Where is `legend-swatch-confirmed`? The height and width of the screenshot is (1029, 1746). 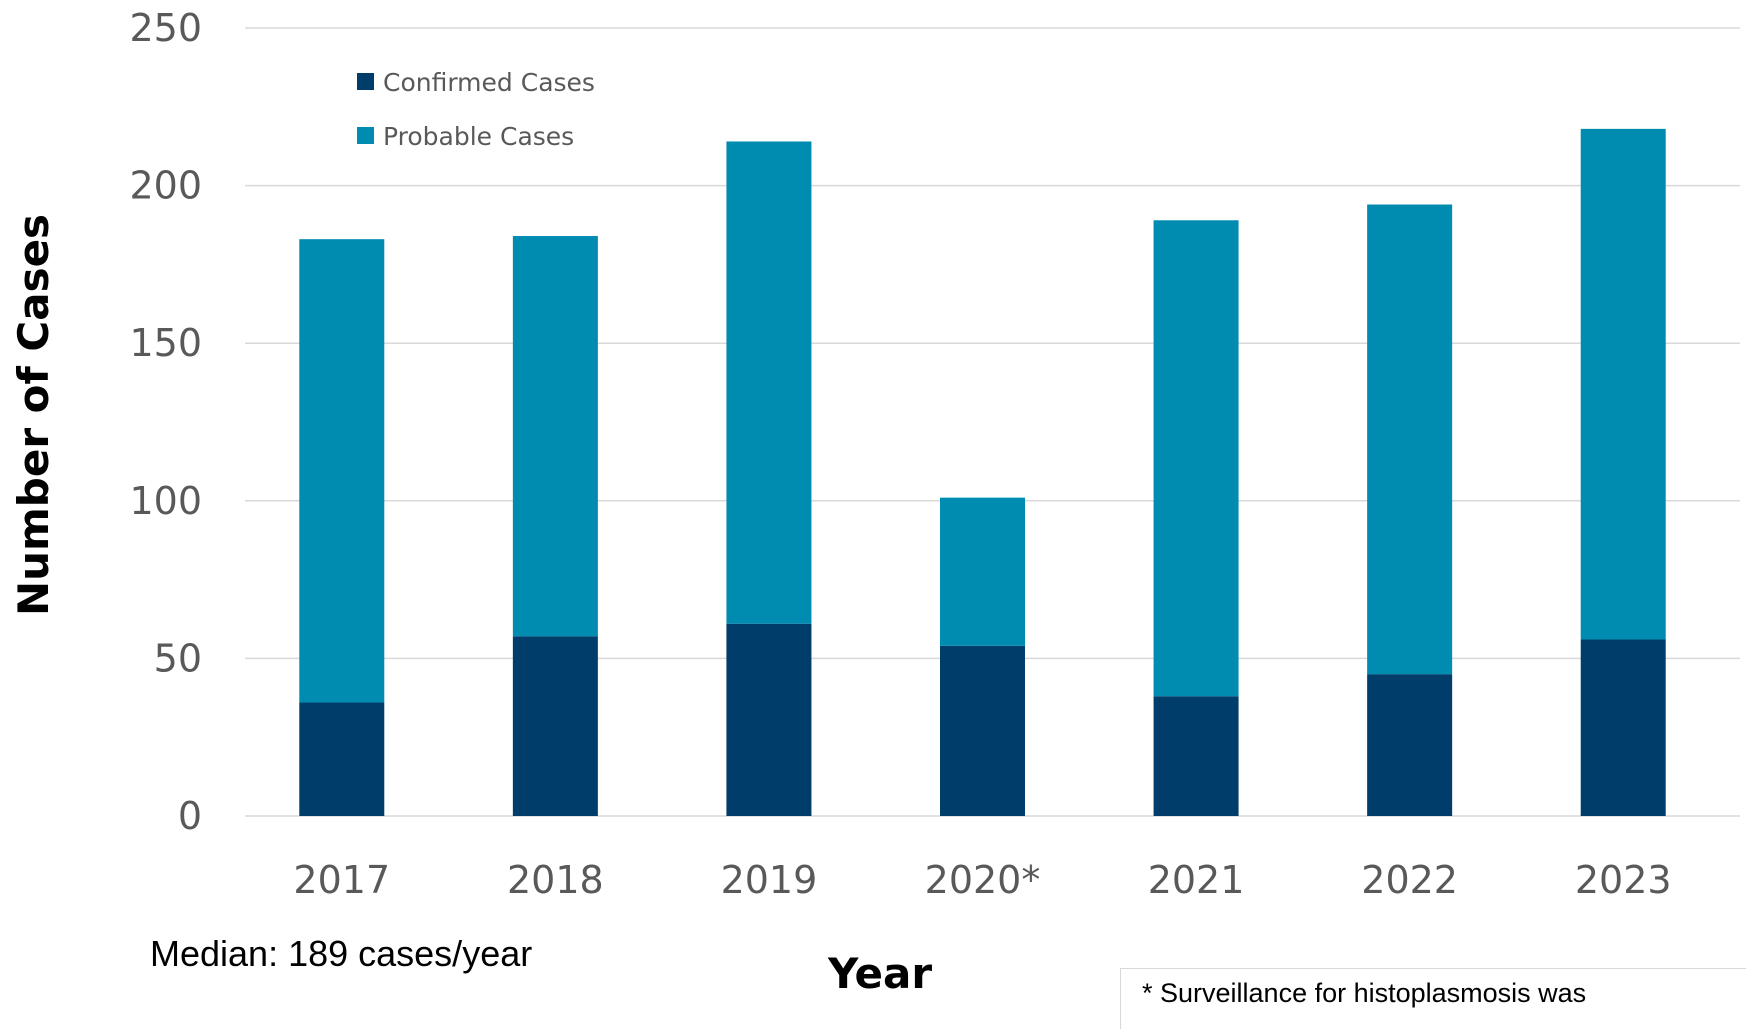
legend-swatch-confirmed is located at coordinates (365, 81).